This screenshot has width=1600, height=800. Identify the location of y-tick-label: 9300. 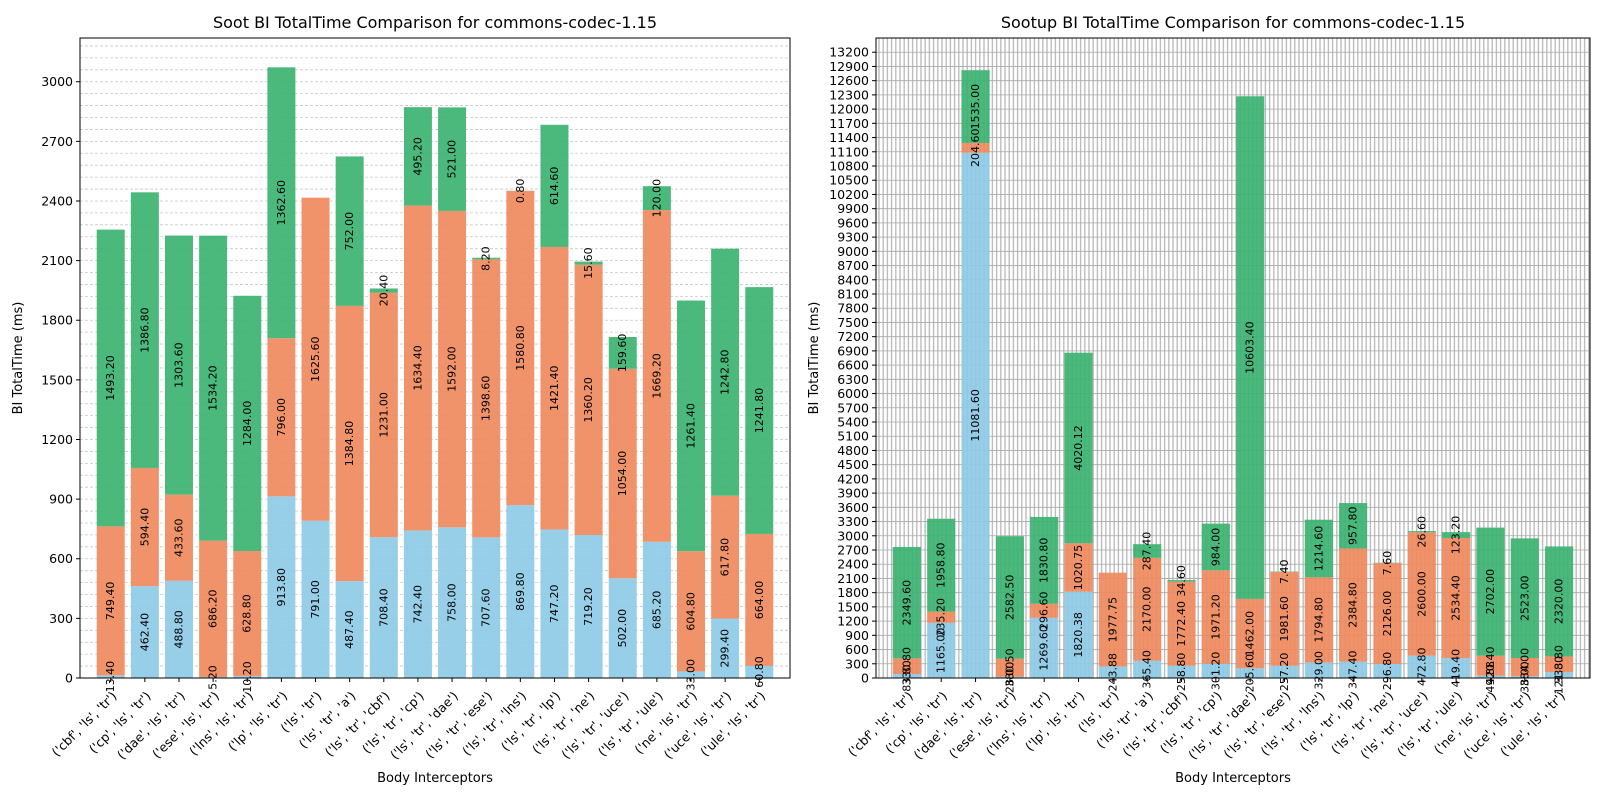
(853, 237).